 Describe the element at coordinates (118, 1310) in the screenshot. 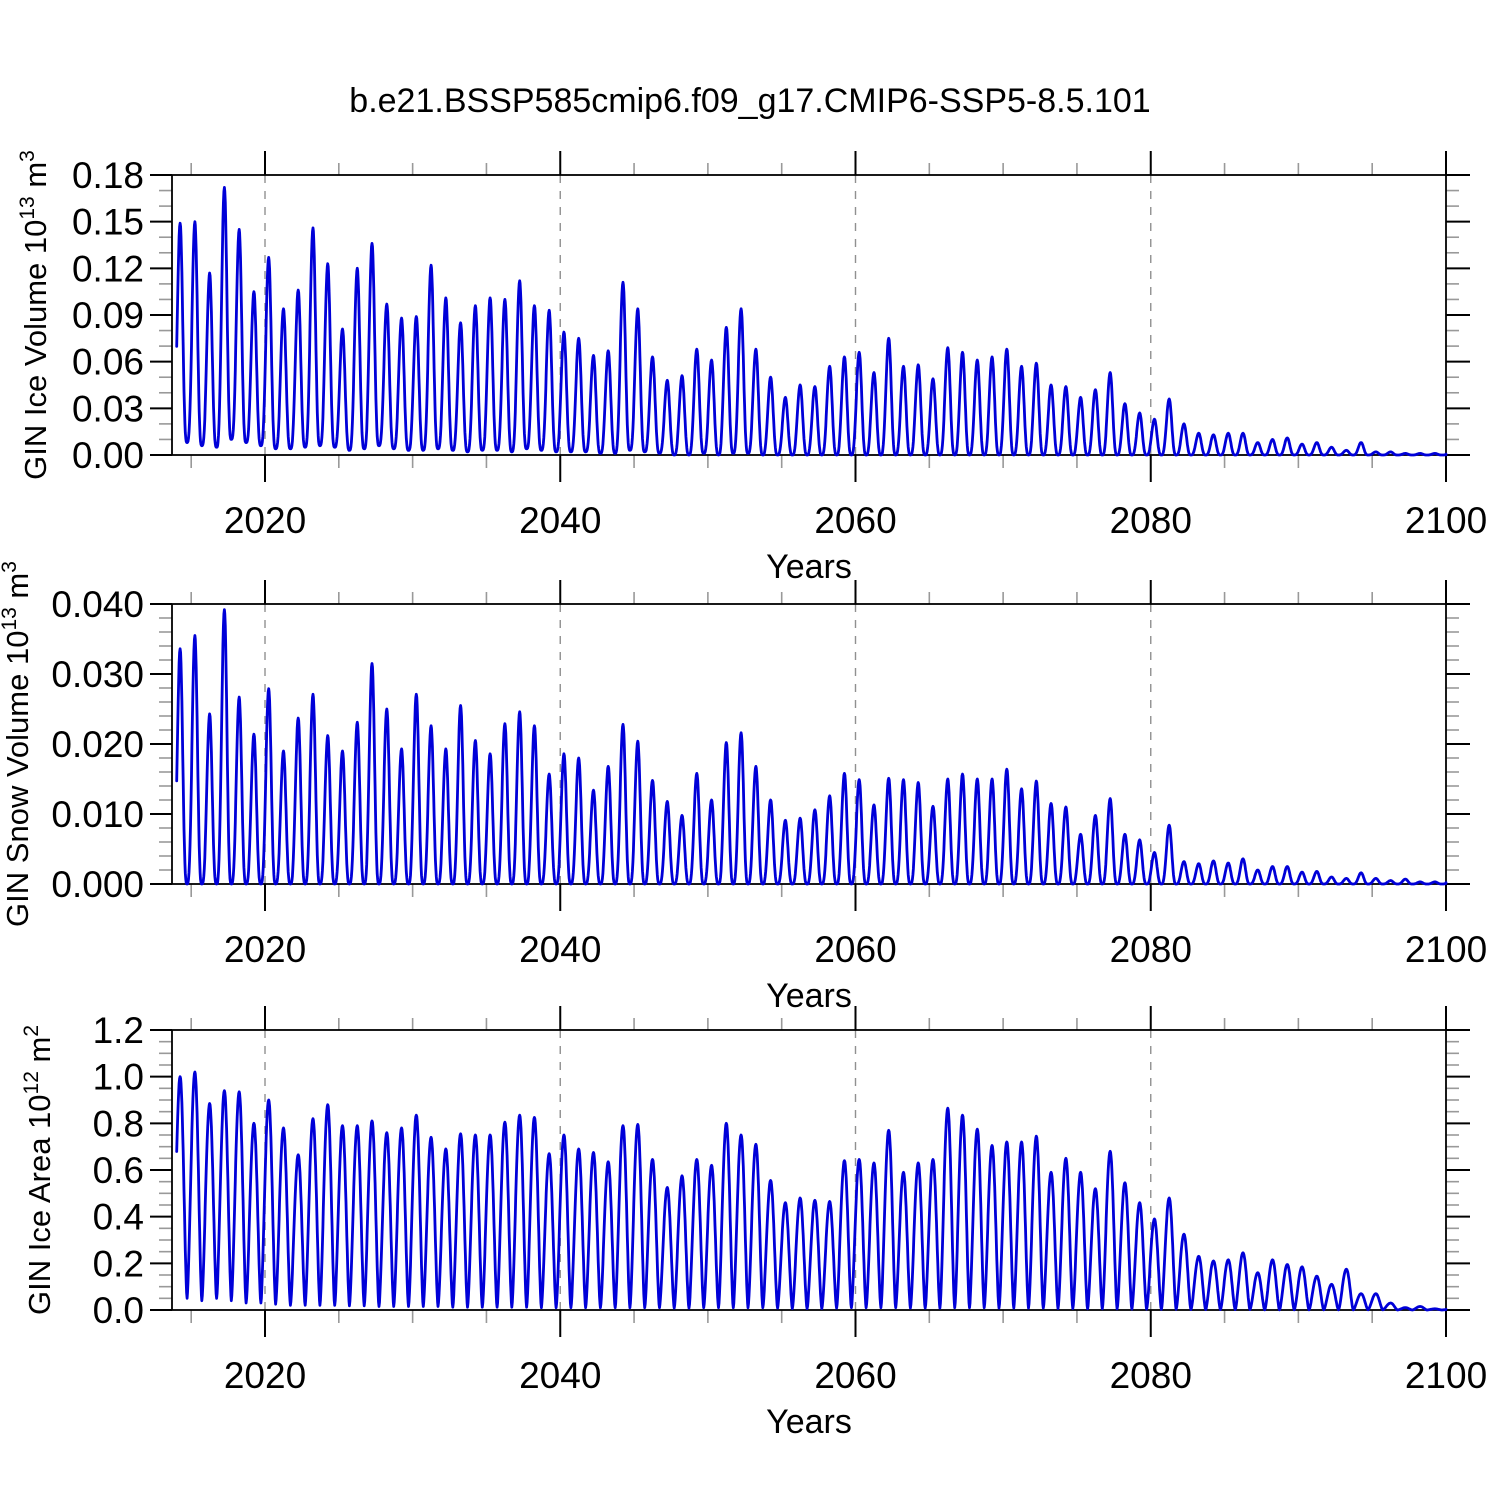

I see `y-tick-label: 0.0` at that location.